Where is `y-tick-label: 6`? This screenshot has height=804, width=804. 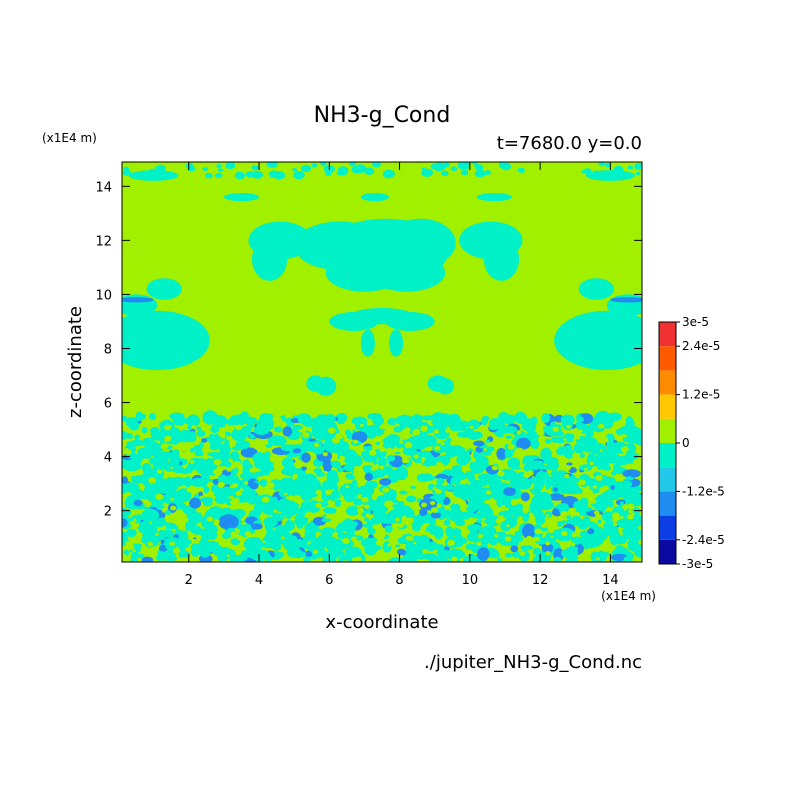 y-tick-label: 6 is located at coordinates (108, 404).